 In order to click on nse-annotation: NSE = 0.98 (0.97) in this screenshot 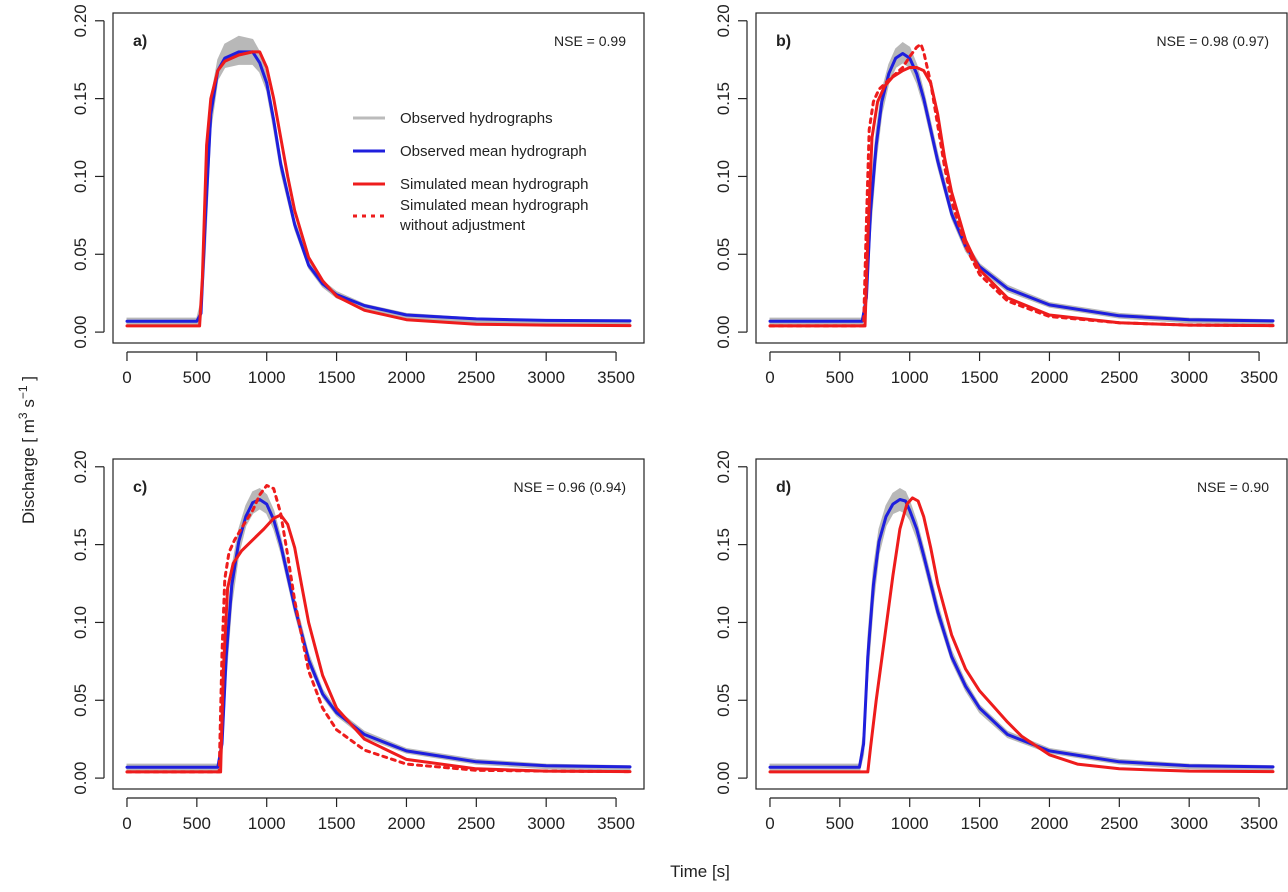, I will do `click(1213, 41)`.